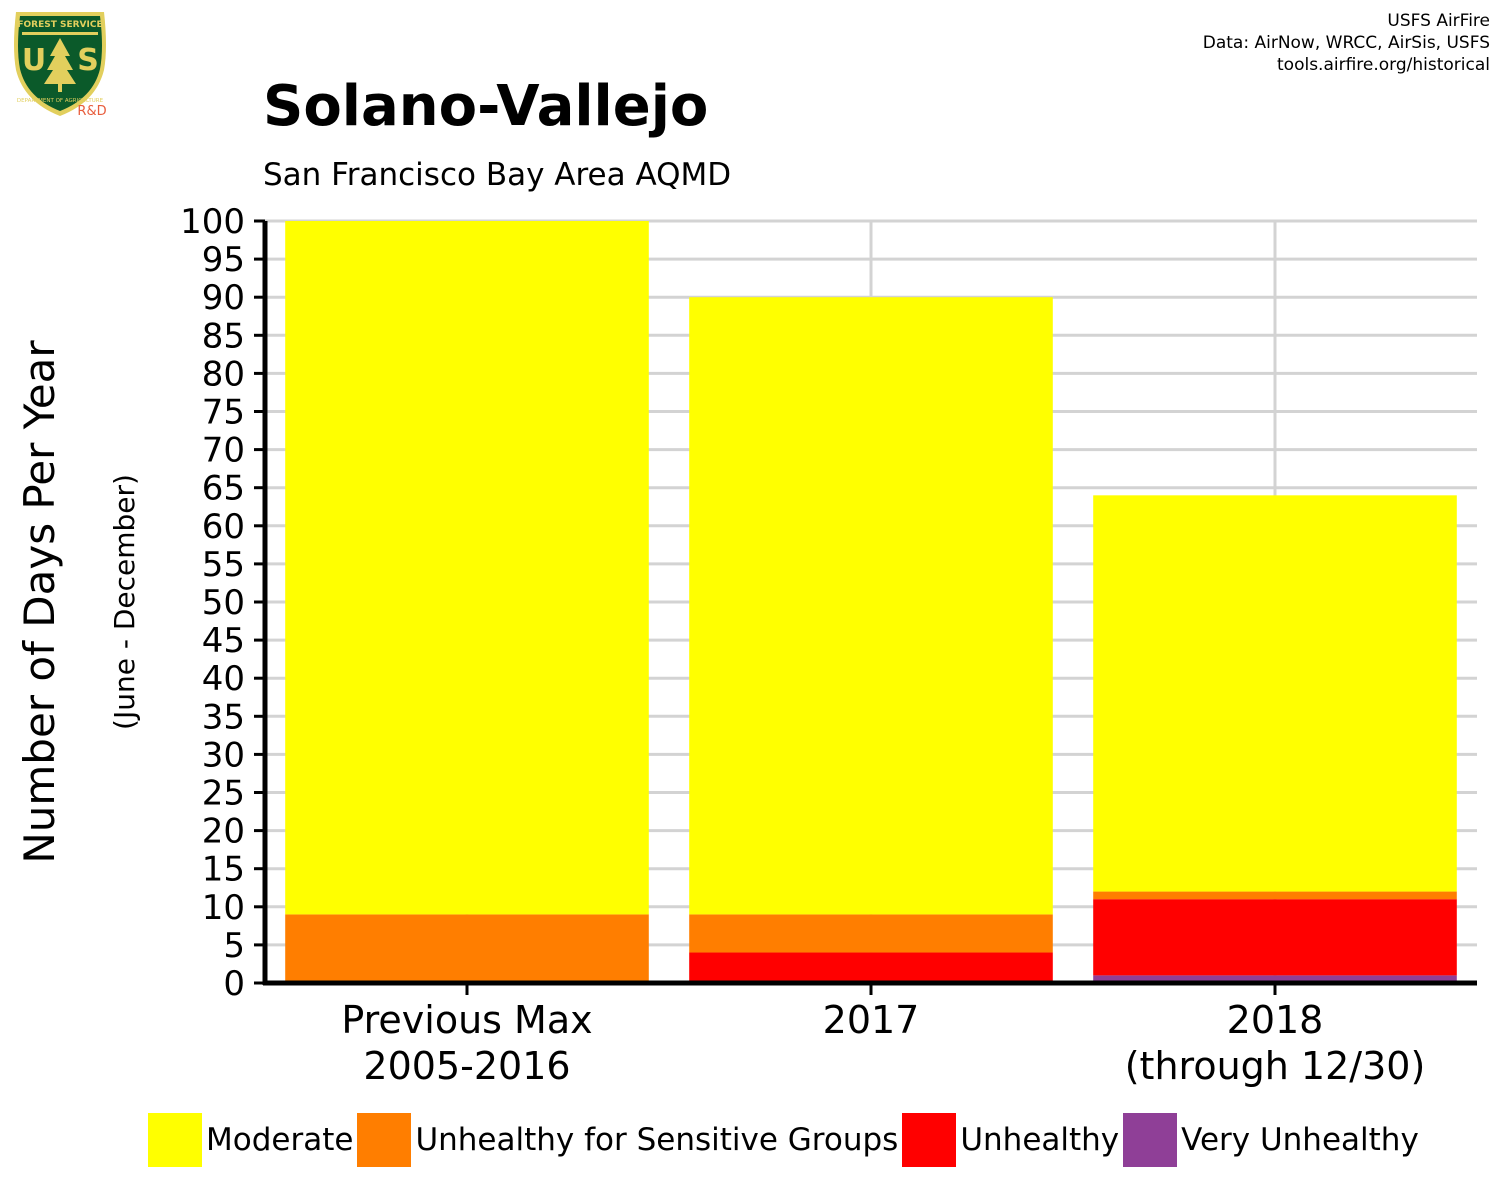 The height and width of the screenshot is (1200, 1500). I want to click on tree-icon, so click(60, 61).